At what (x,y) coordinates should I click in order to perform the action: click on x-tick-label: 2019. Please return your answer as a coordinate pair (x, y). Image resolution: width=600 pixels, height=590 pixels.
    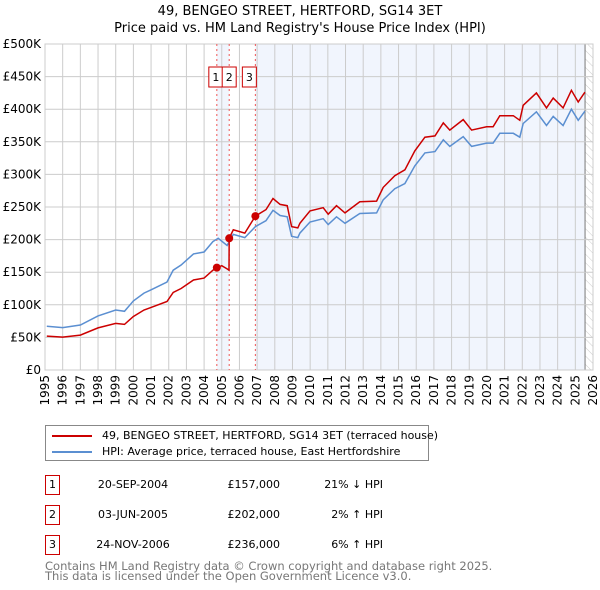
    Looking at the image, I should click on (469, 390).